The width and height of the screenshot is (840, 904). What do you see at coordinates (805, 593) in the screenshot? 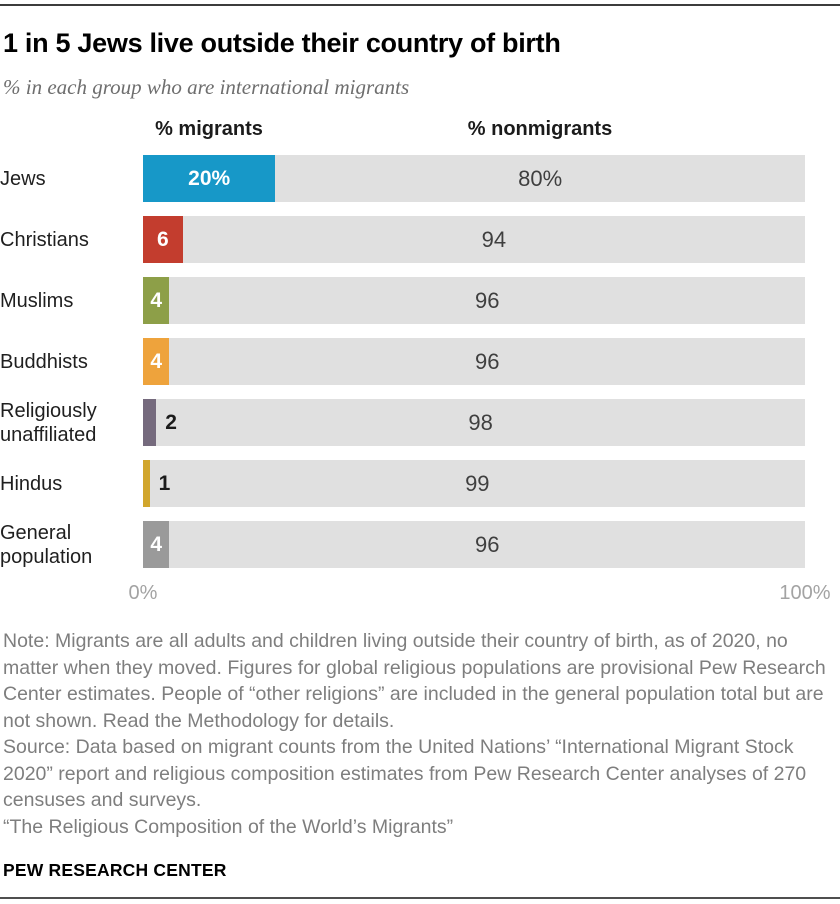
I see `x-axis-tick-max: 100%` at bounding box center [805, 593].